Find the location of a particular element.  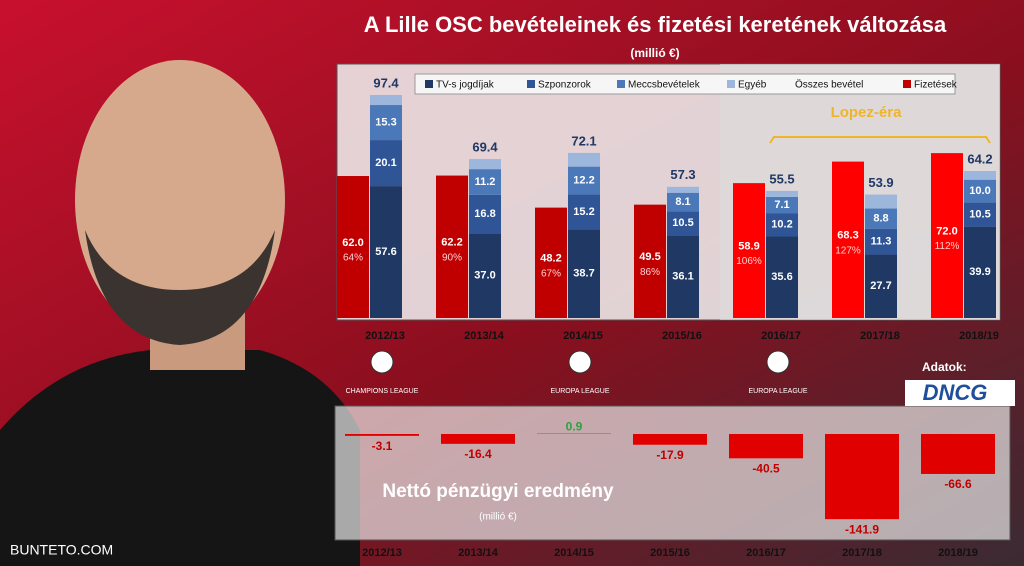

x-tick-label: 2016/17 is located at coordinates (781, 336).